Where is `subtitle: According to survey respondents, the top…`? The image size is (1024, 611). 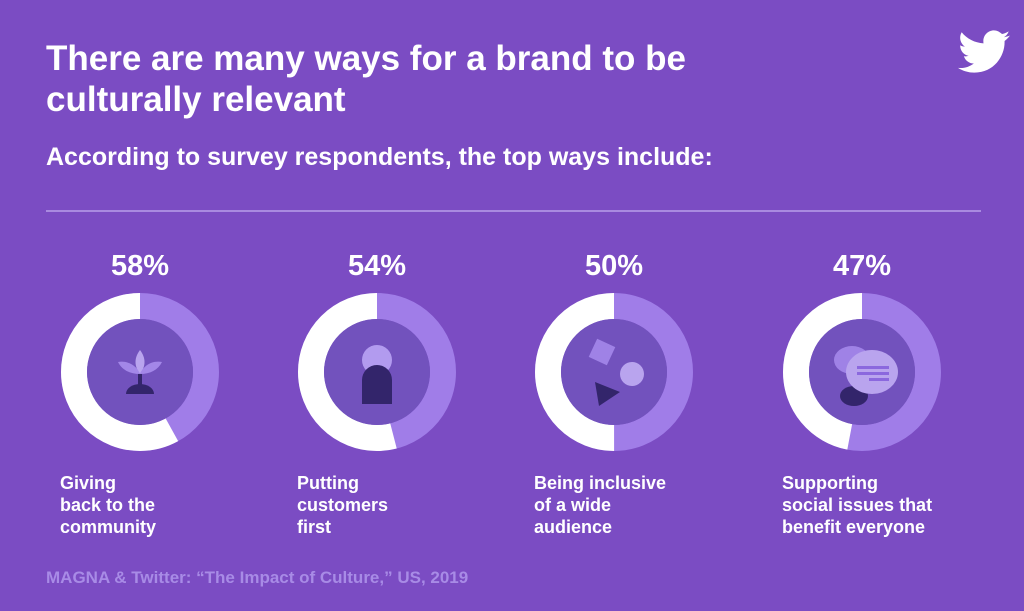 subtitle: According to survey respondents, the top… is located at coordinates (379, 157).